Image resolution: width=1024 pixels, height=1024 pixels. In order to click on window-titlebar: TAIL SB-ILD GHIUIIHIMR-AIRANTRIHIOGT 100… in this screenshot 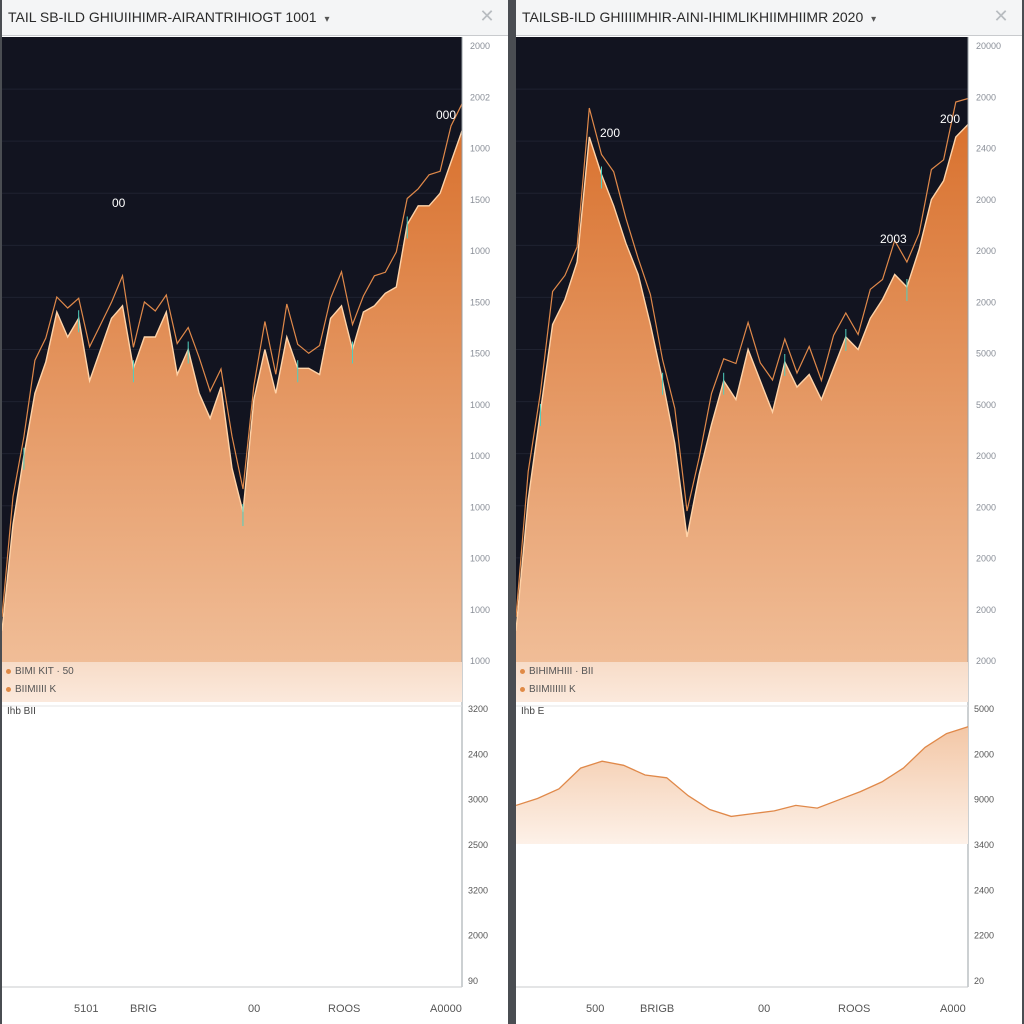, I will do `click(255, 18)`.